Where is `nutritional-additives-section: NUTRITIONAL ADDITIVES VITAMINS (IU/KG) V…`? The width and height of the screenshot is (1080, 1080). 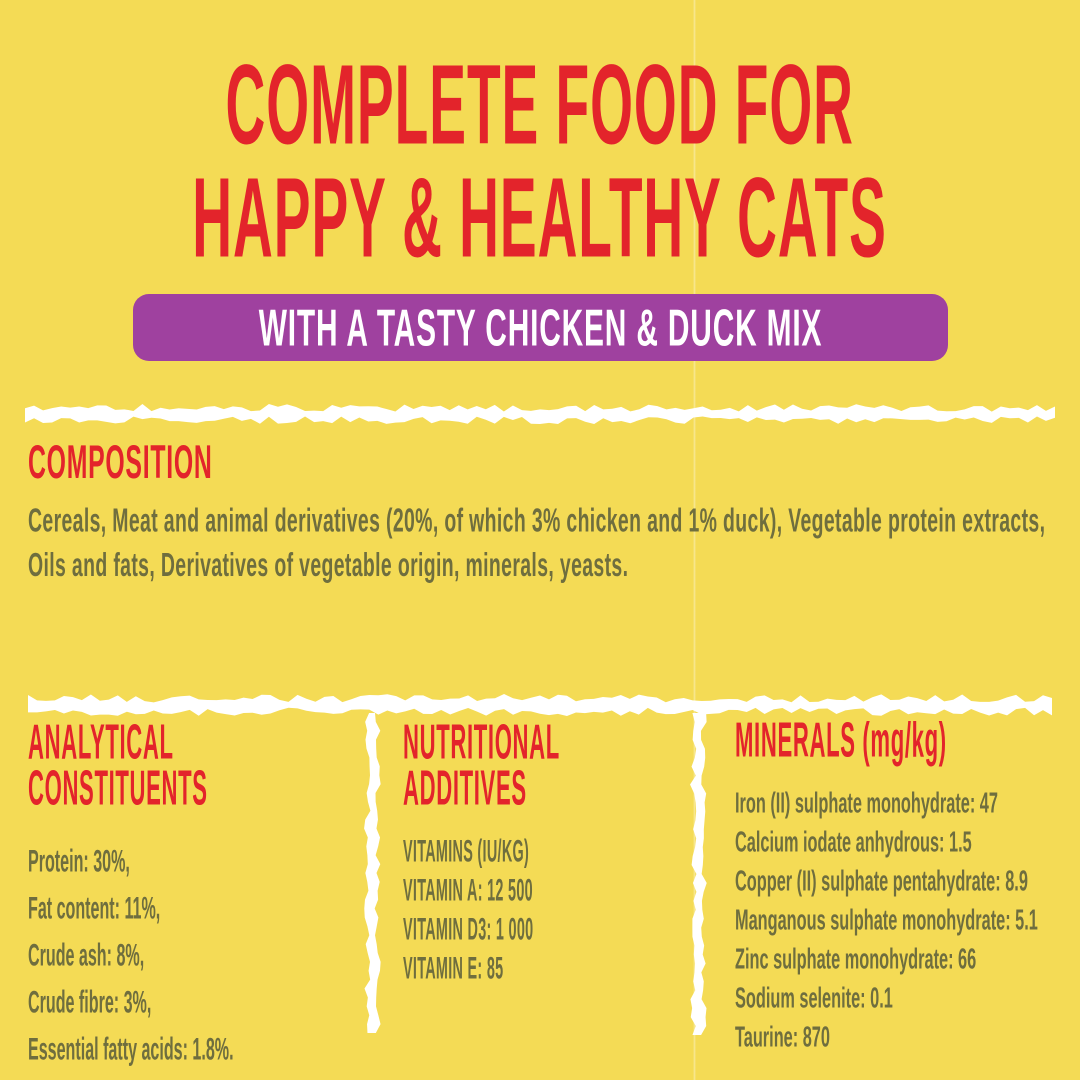
nutritional-additives-section: NUTRITIONAL ADDITIVES VITAMINS (IU/KG) V… is located at coordinates (543, 851).